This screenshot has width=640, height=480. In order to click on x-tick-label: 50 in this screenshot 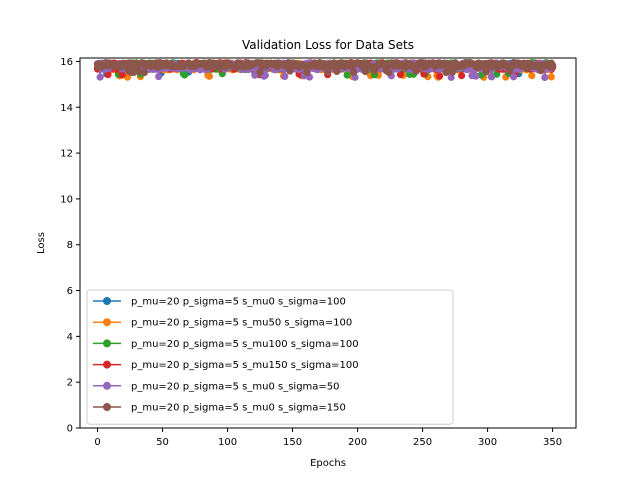, I will do `click(162, 442)`.